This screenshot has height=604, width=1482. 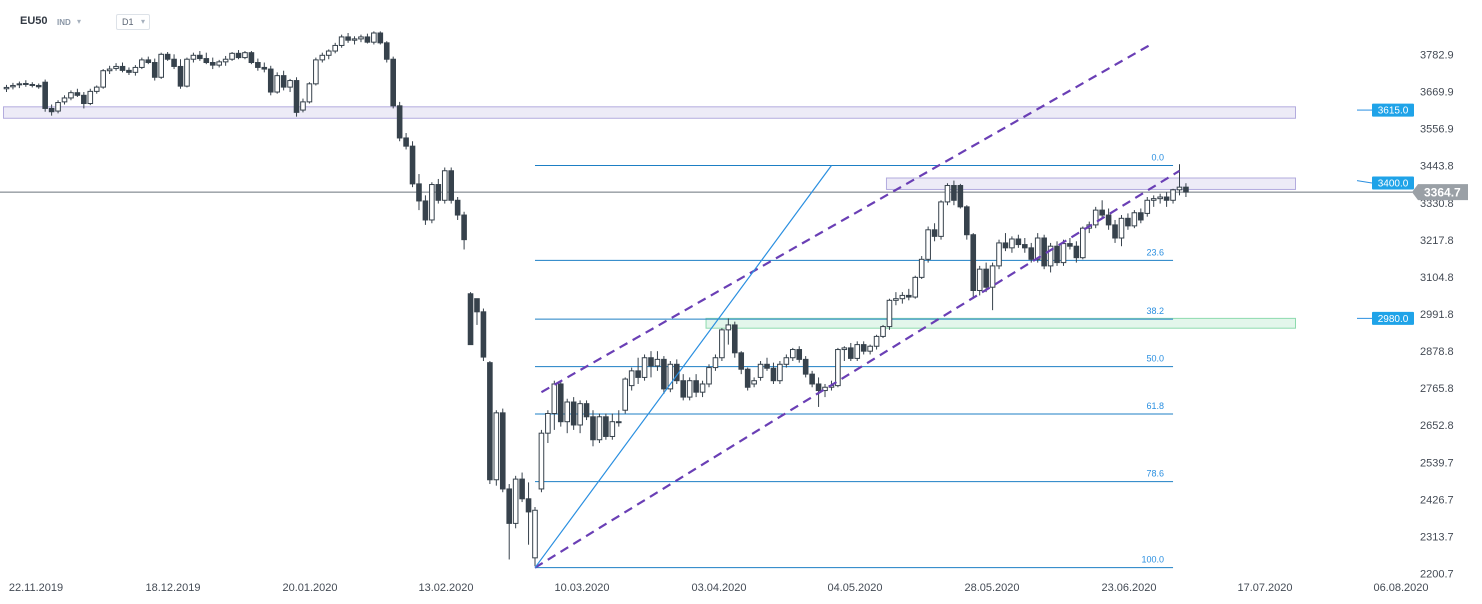 I want to click on y-tick-label: 3217.8, so click(x=1437, y=241).